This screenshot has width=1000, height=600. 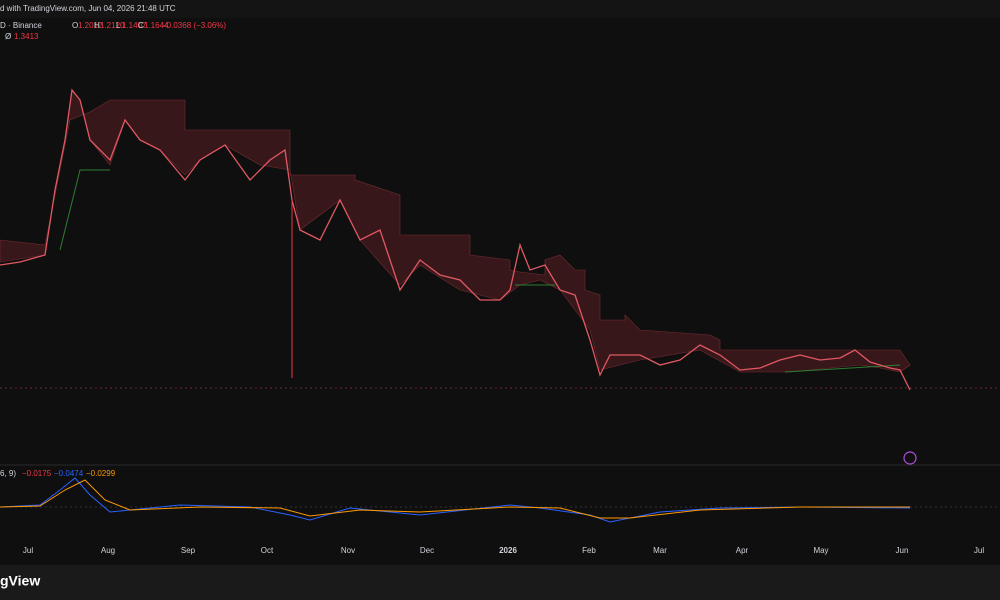 I want to click on x-tick-label: Apr, so click(x=742, y=550).